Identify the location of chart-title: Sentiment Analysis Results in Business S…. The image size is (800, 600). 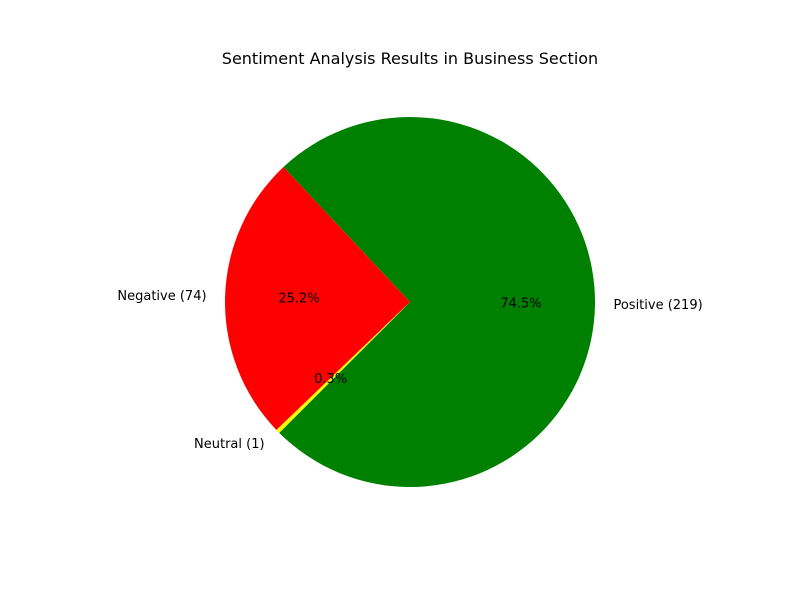
(410, 58).